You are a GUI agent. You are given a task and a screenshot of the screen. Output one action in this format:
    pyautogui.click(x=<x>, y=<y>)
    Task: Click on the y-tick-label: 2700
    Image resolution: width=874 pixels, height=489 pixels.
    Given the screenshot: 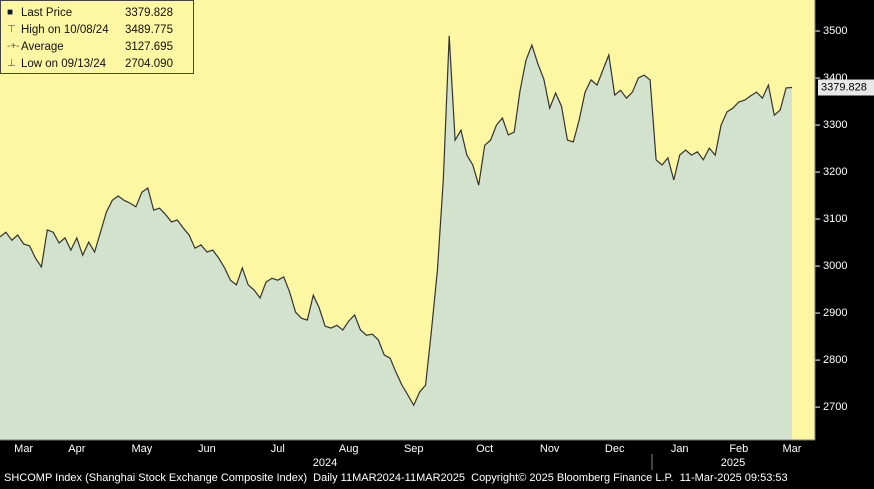 What is the action you would take?
    pyautogui.click(x=835, y=407)
    